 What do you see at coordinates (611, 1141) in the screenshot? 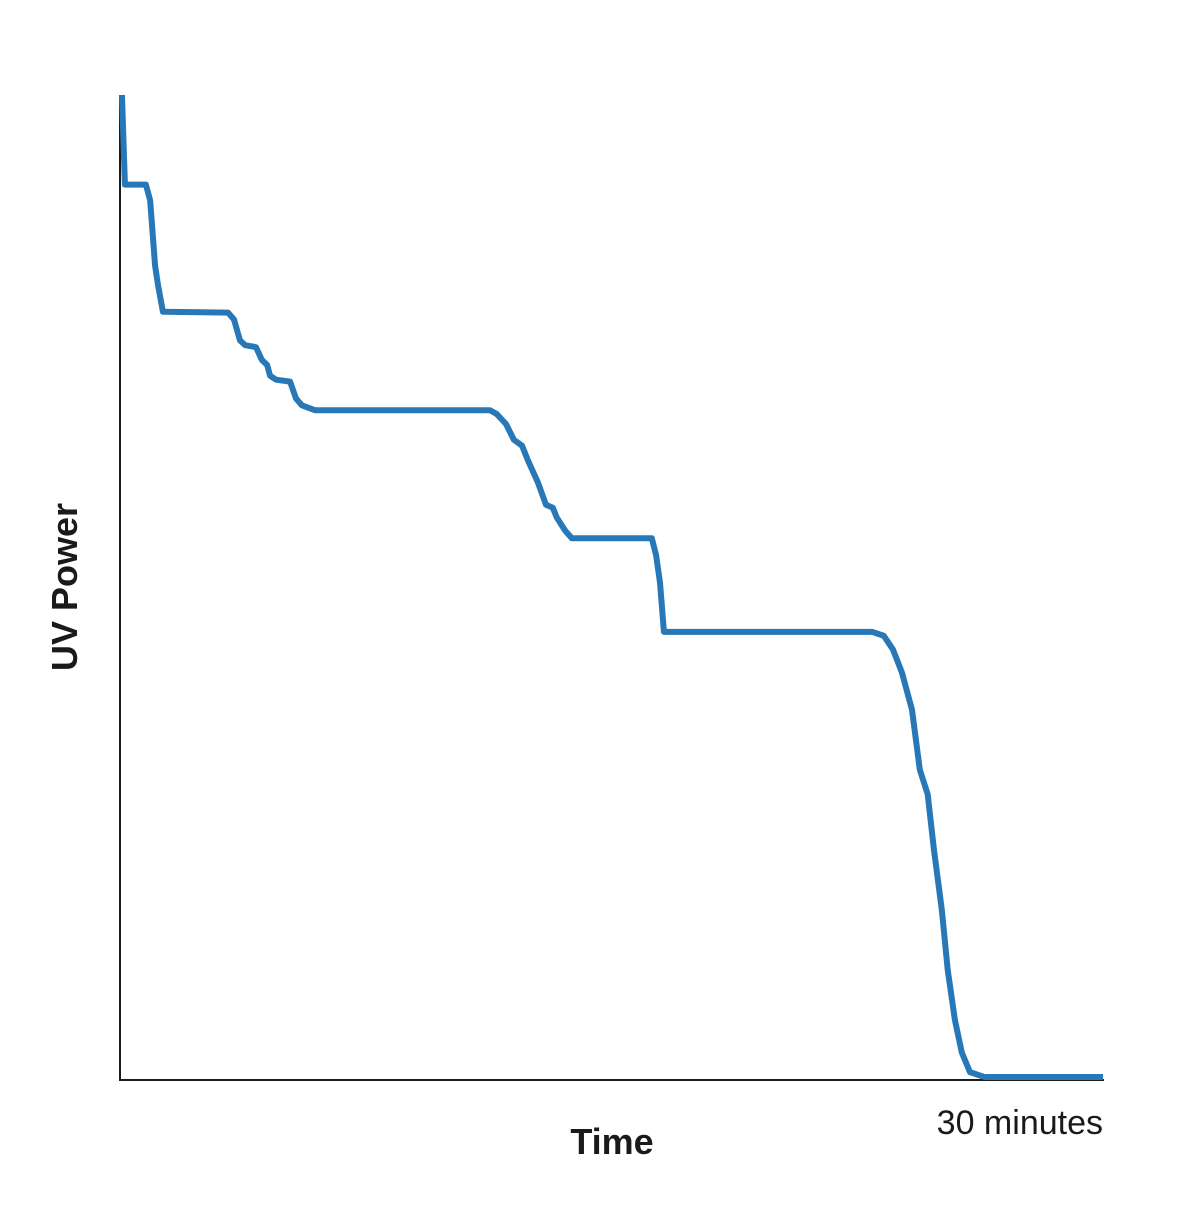
I see `x-axis-label: Time` at bounding box center [611, 1141].